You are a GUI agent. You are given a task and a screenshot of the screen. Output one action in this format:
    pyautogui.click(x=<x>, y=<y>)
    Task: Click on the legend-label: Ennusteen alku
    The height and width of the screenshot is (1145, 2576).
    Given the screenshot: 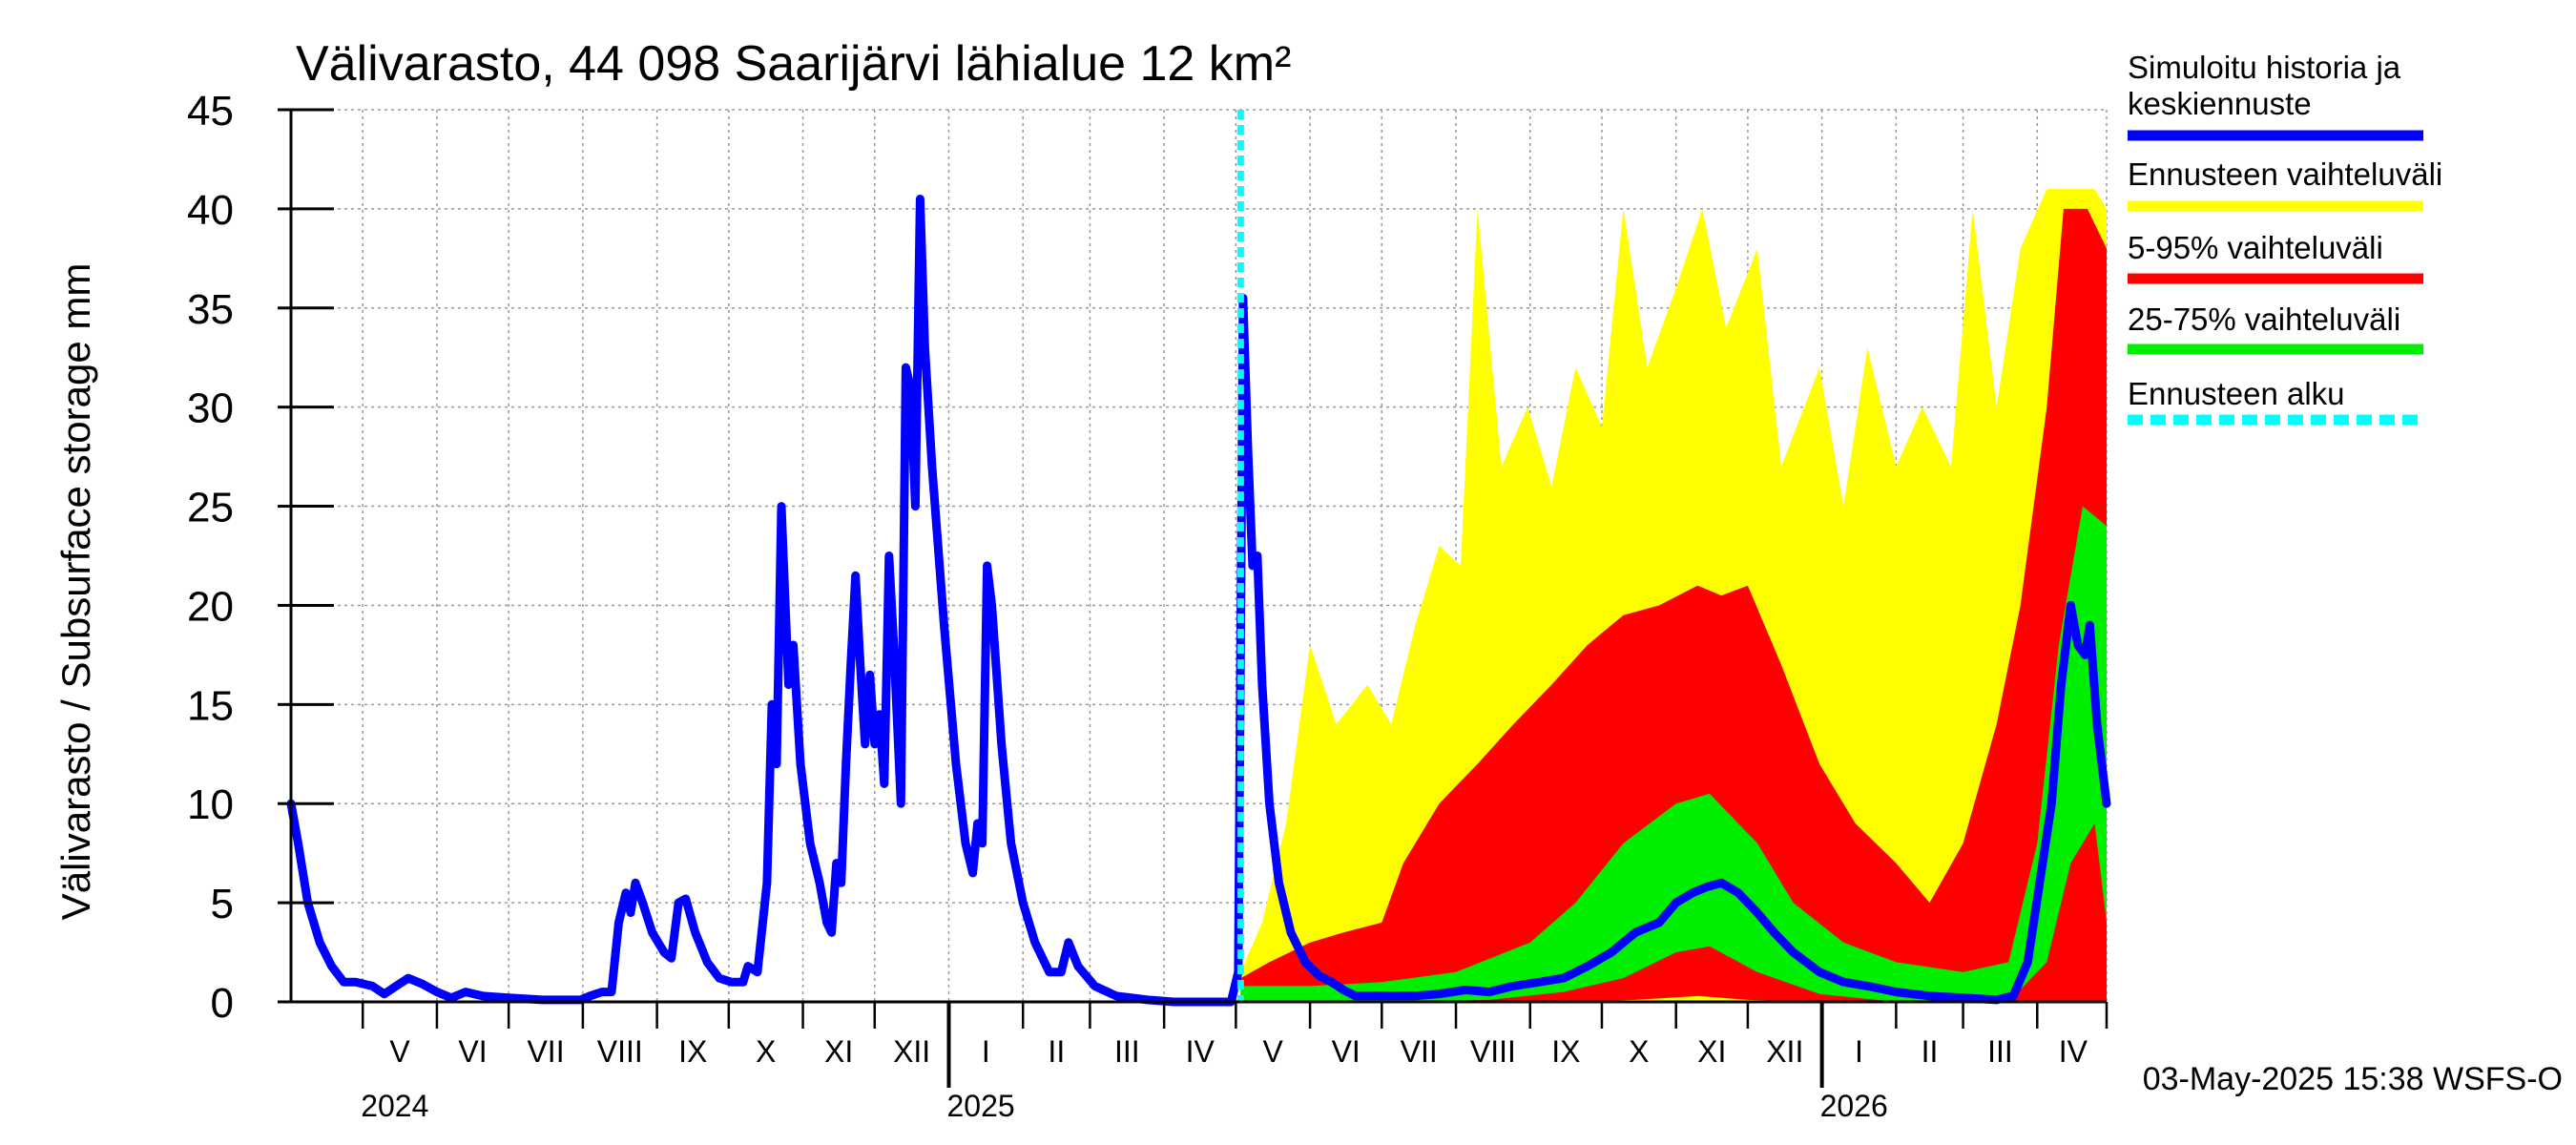 What is the action you would take?
    pyautogui.click(x=2236, y=393)
    